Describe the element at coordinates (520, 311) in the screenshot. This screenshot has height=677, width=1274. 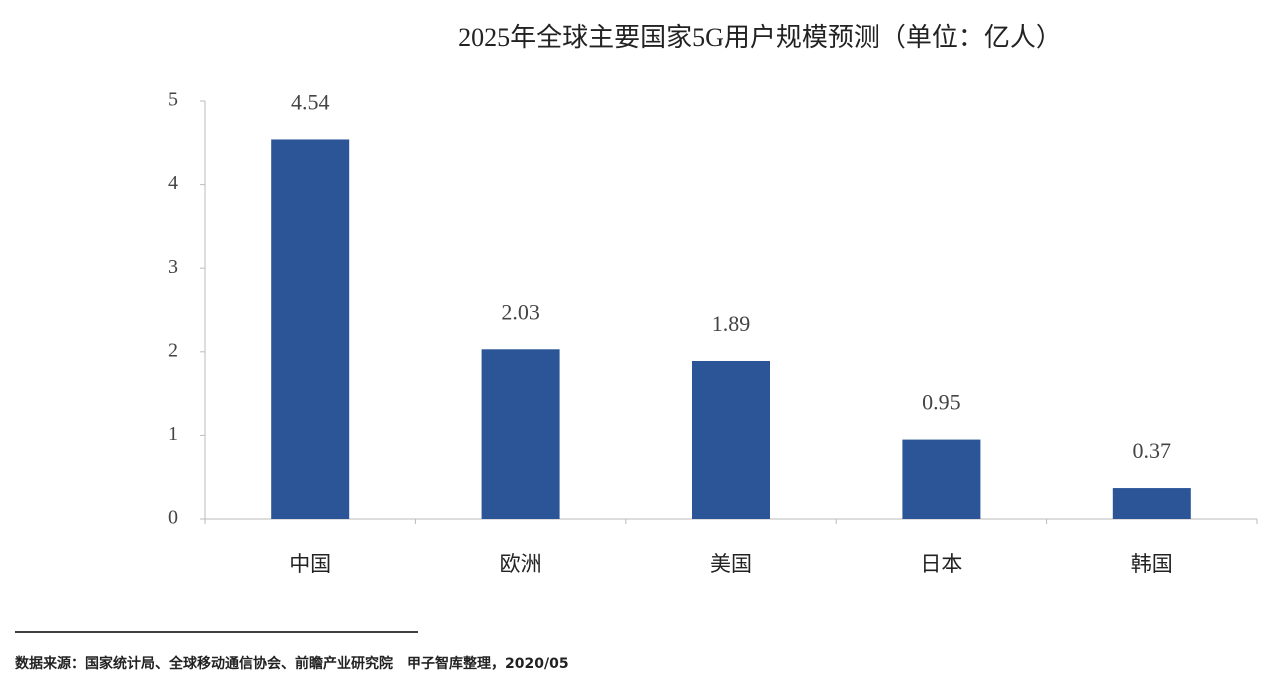
I see `value-label: 2.03` at that location.